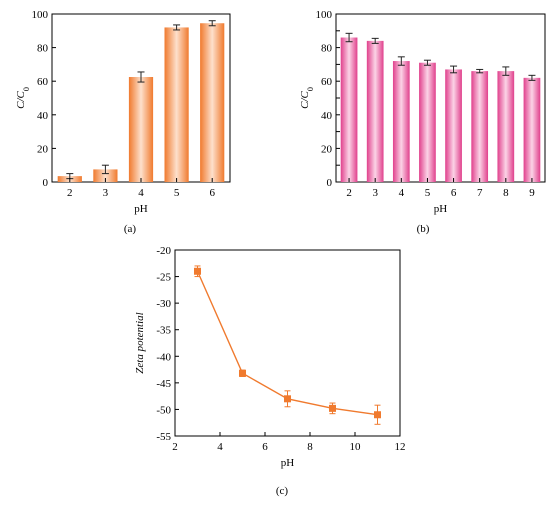 This screenshot has width=550, height=509. Describe the element at coordinates (454, 193) in the screenshot. I see `panel-b-x-tick-label: 6` at that location.